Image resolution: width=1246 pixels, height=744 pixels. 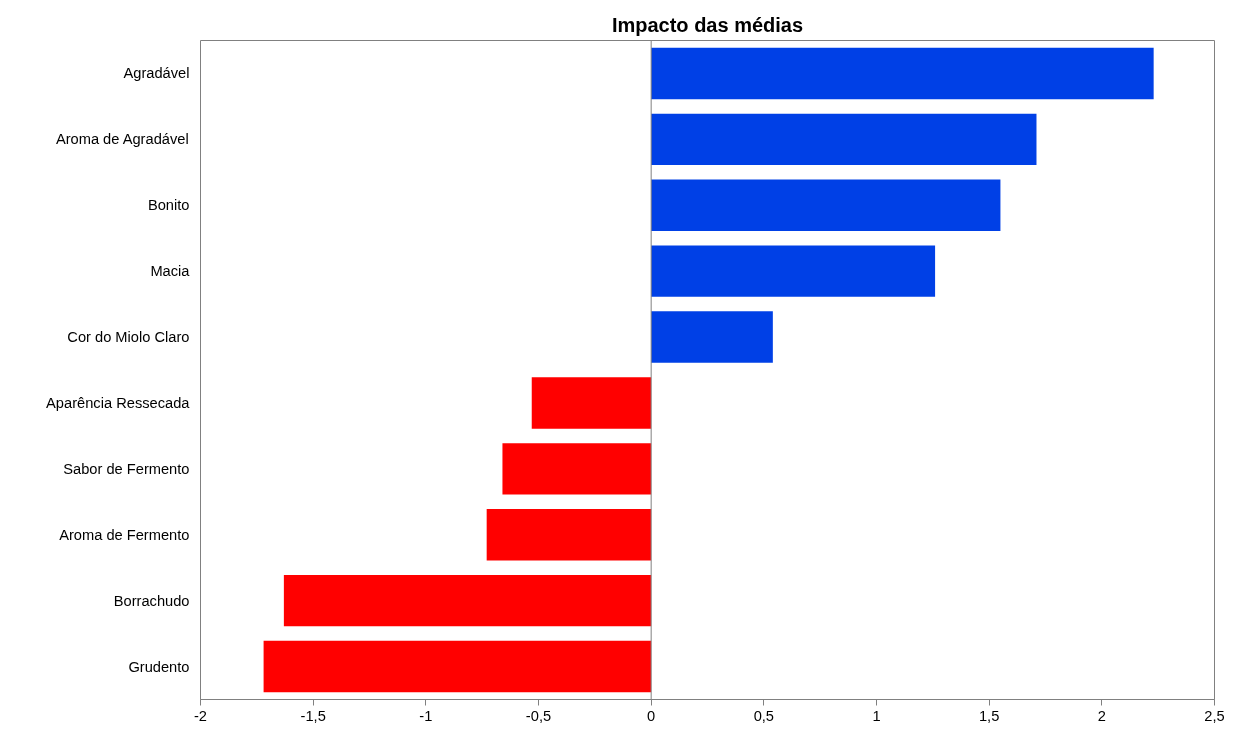 What do you see at coordinates (538, 715) in the screenshot?
I see `x-tick-label: -0,5` at bounding box center [538, 715].